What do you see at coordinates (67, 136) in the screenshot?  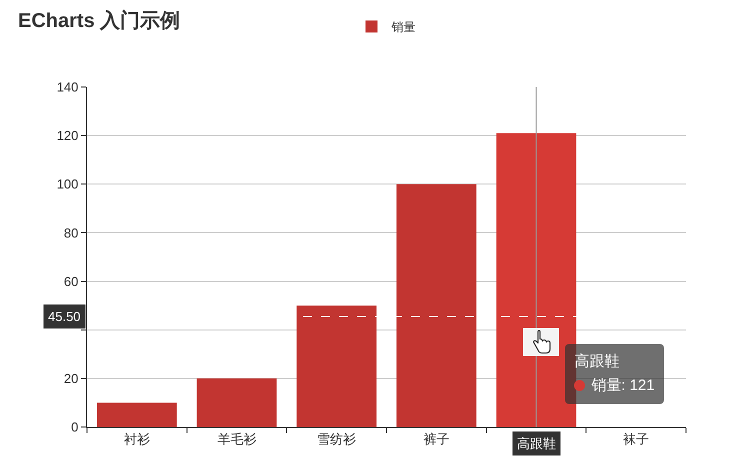 I see `y-tick-label: 120` at bounding box center [67, 136].